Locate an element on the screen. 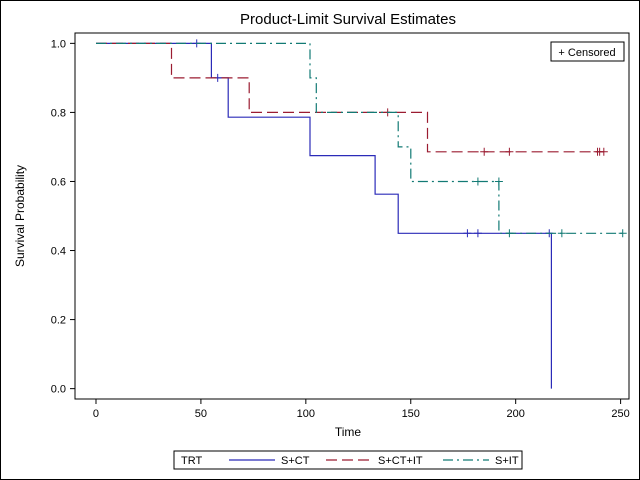  censored-legend: + Censored is located at coordinates (587, 51).